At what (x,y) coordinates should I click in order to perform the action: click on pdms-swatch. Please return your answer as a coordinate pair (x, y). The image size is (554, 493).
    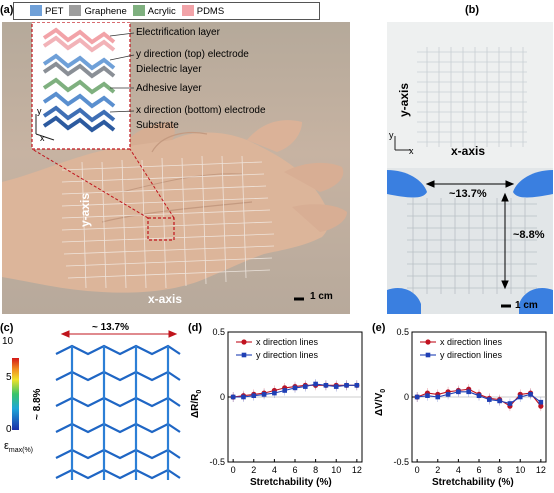
    Looking at the image, I should click on (187, 10).